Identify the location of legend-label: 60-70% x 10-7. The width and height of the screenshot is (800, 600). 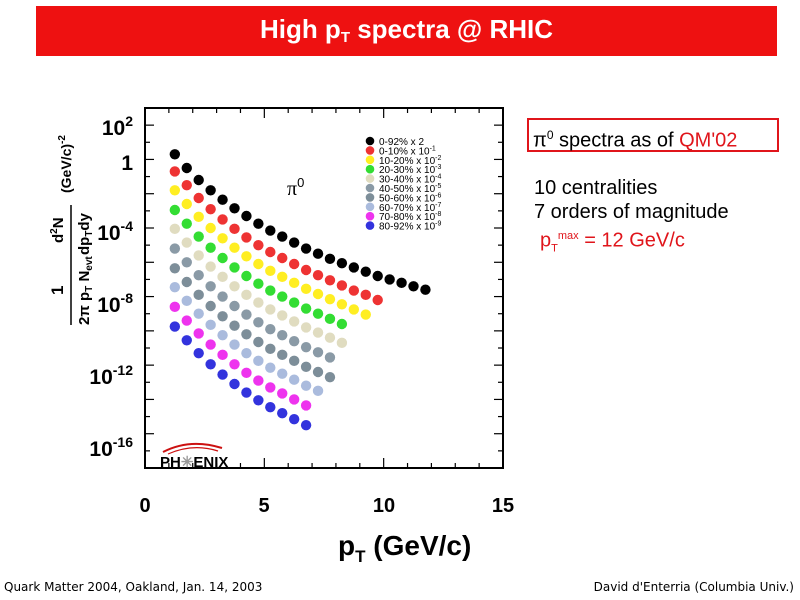
(410, 208).